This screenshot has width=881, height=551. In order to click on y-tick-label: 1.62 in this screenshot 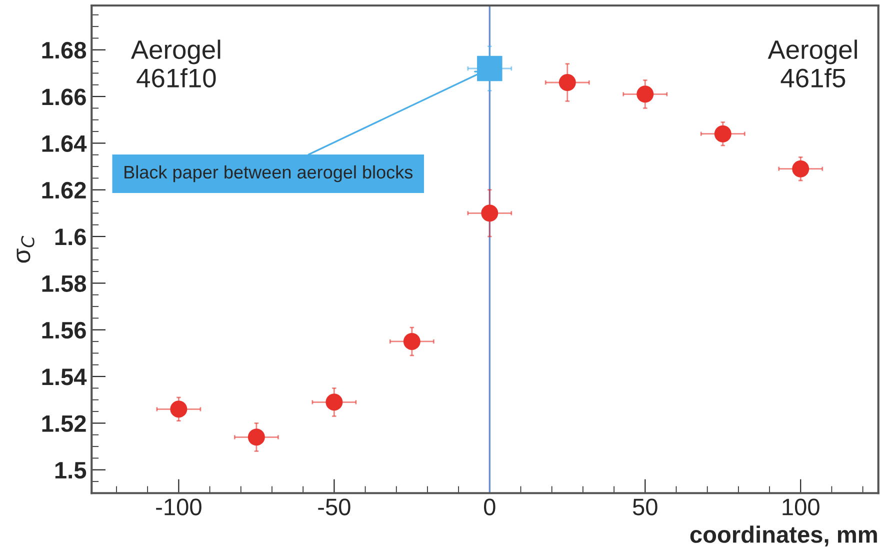, I will do `click(64, 190)`.